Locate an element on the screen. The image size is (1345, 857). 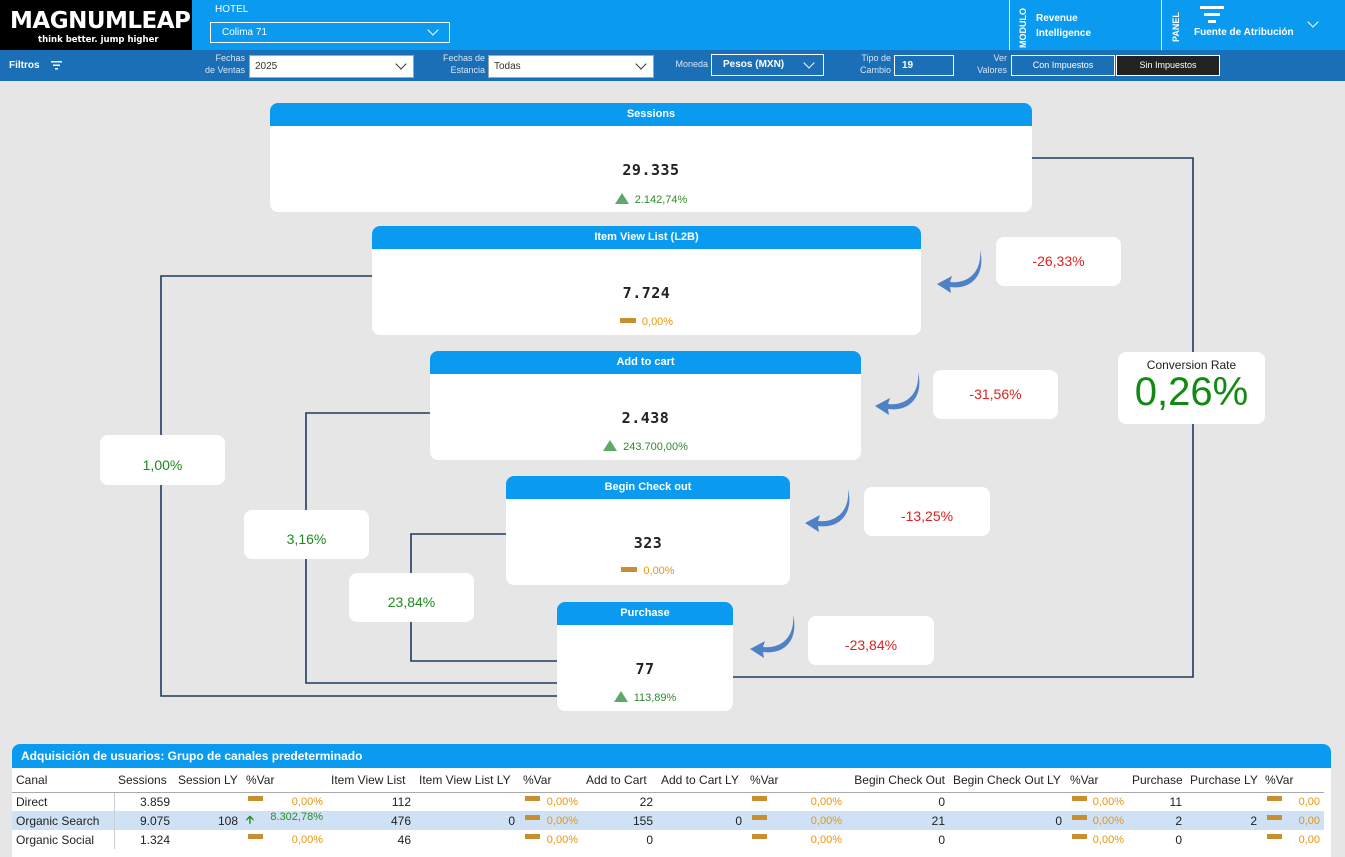
add-to-cart-card: Add to cart 2.438 243.700,00% is located at coordinates (645, 405).